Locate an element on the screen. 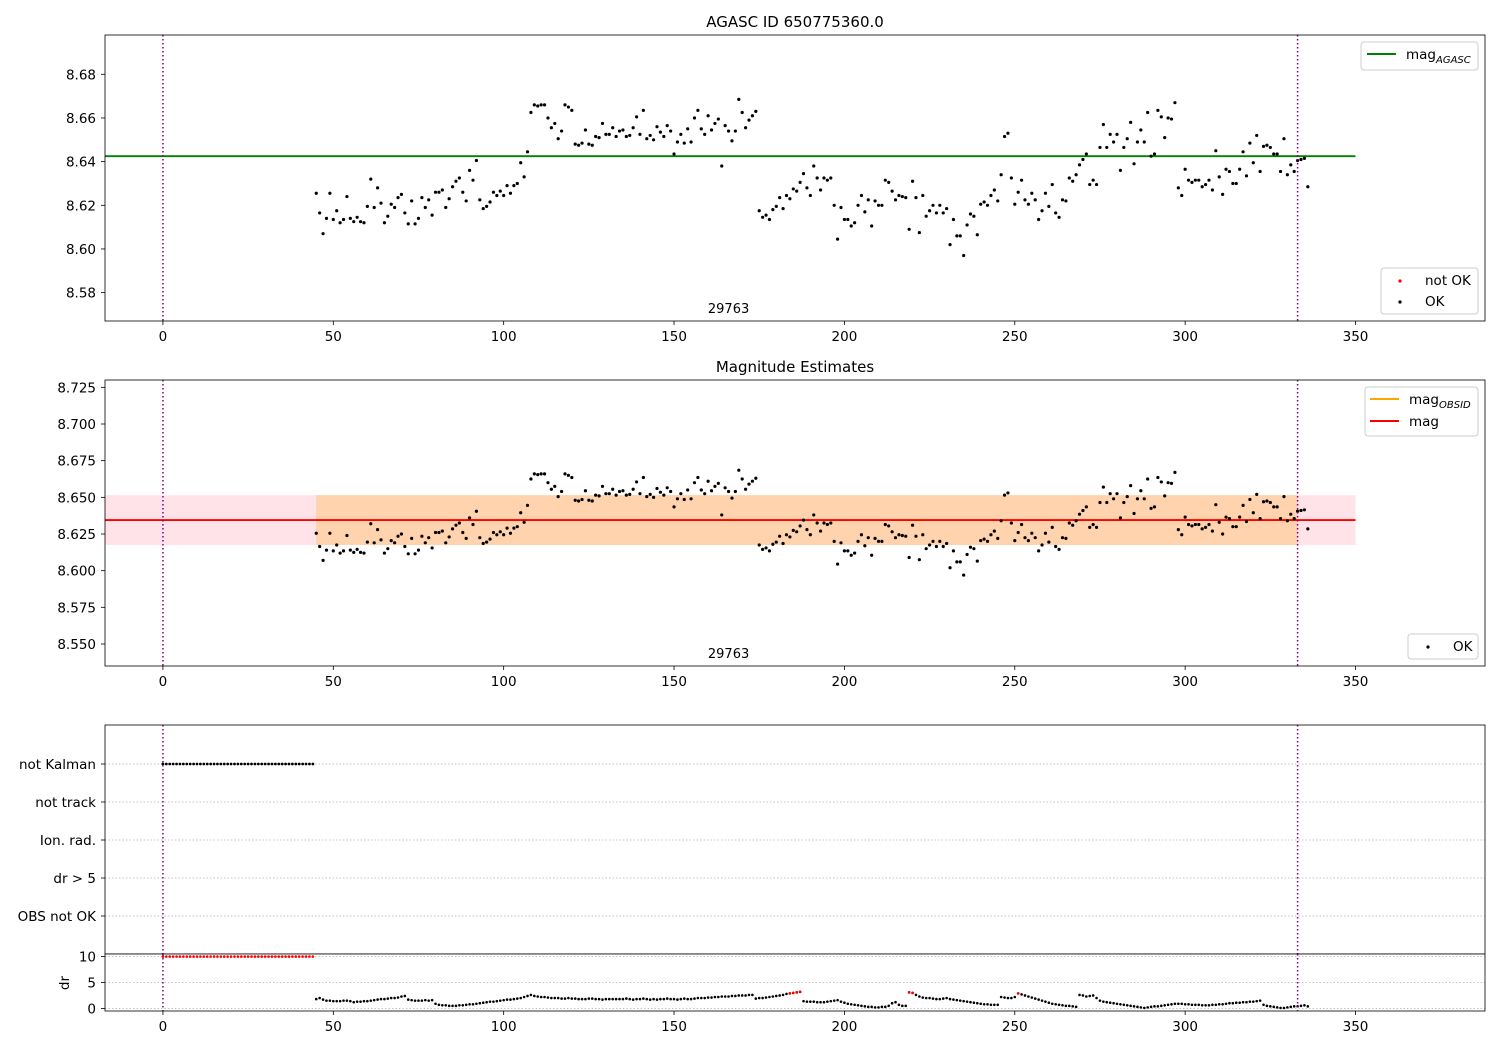  legend-label-ok: OK is located at coordinates (1435, 302).